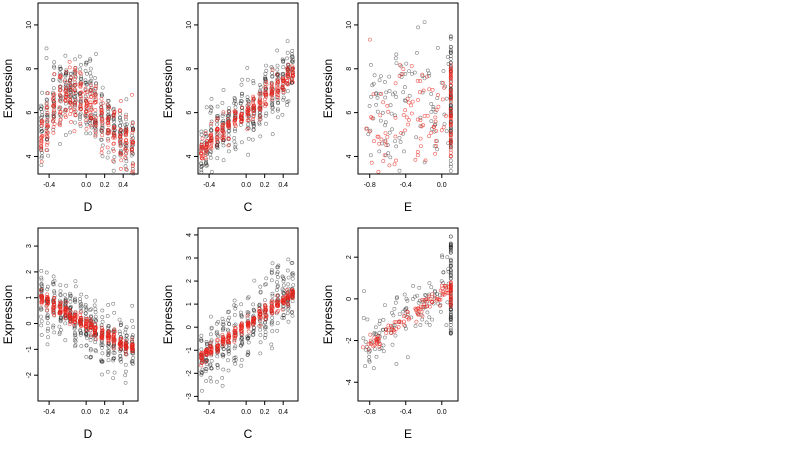  What do you see at coordinates (408, 88) in the screenshot?
I see `plot-frame` at bounding box center [408, 88].